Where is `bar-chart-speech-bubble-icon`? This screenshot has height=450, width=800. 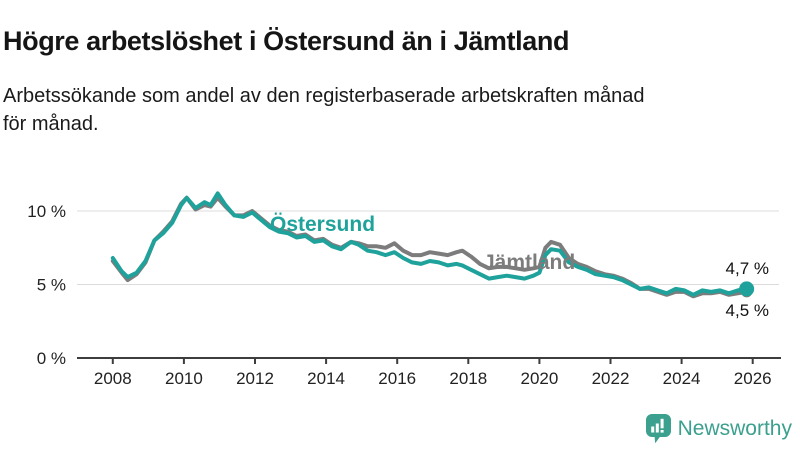 bar-chart-speech-bubble-icon is located at coordinates (658, 429).